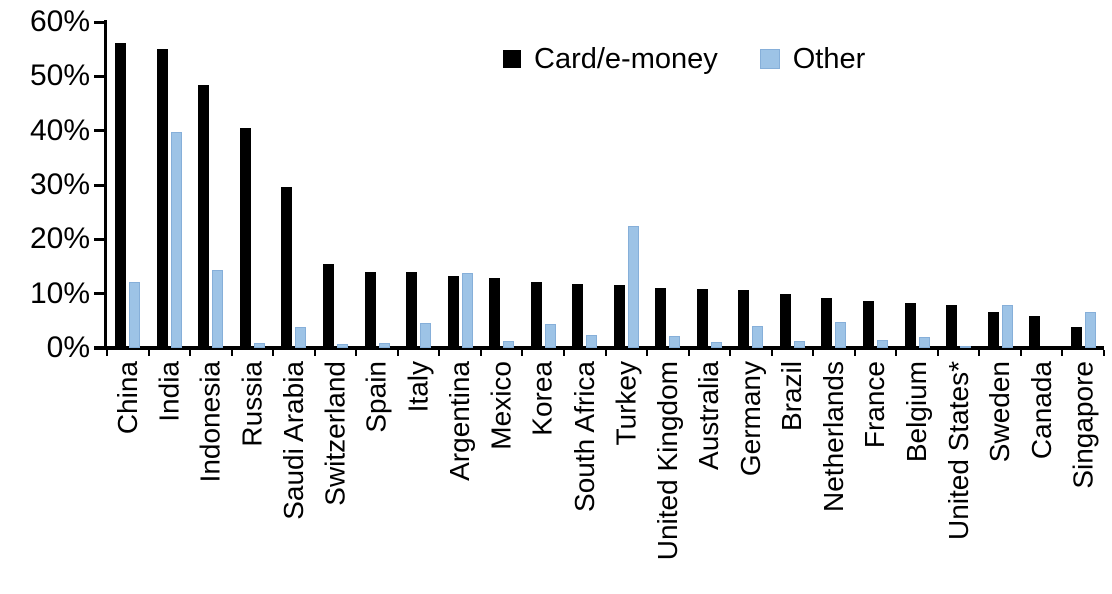 Image resolution: width=1112 pixels, height=594 pixels. I want to click on bar-card-switzerland, so click(328, 305).